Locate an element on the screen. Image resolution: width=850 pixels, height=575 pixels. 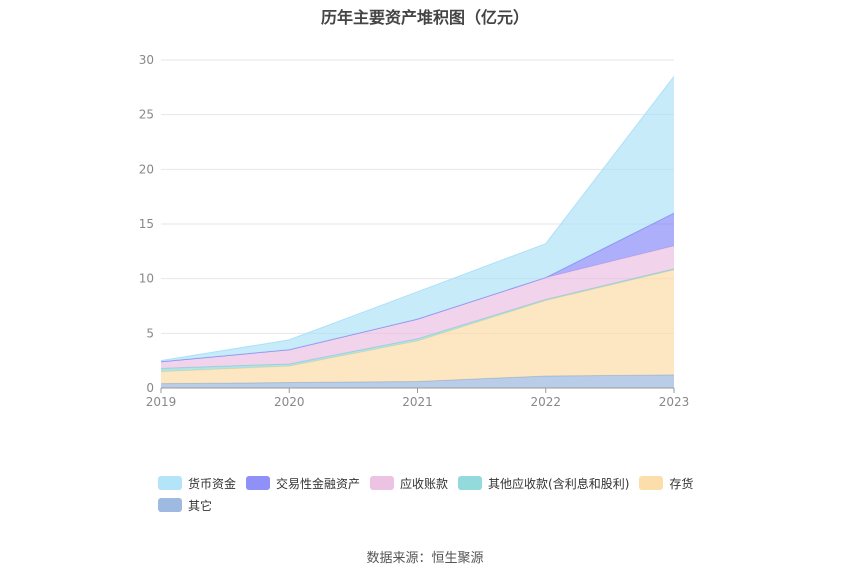
legend-item: 货币资金 is located at coordinates (197, 483).